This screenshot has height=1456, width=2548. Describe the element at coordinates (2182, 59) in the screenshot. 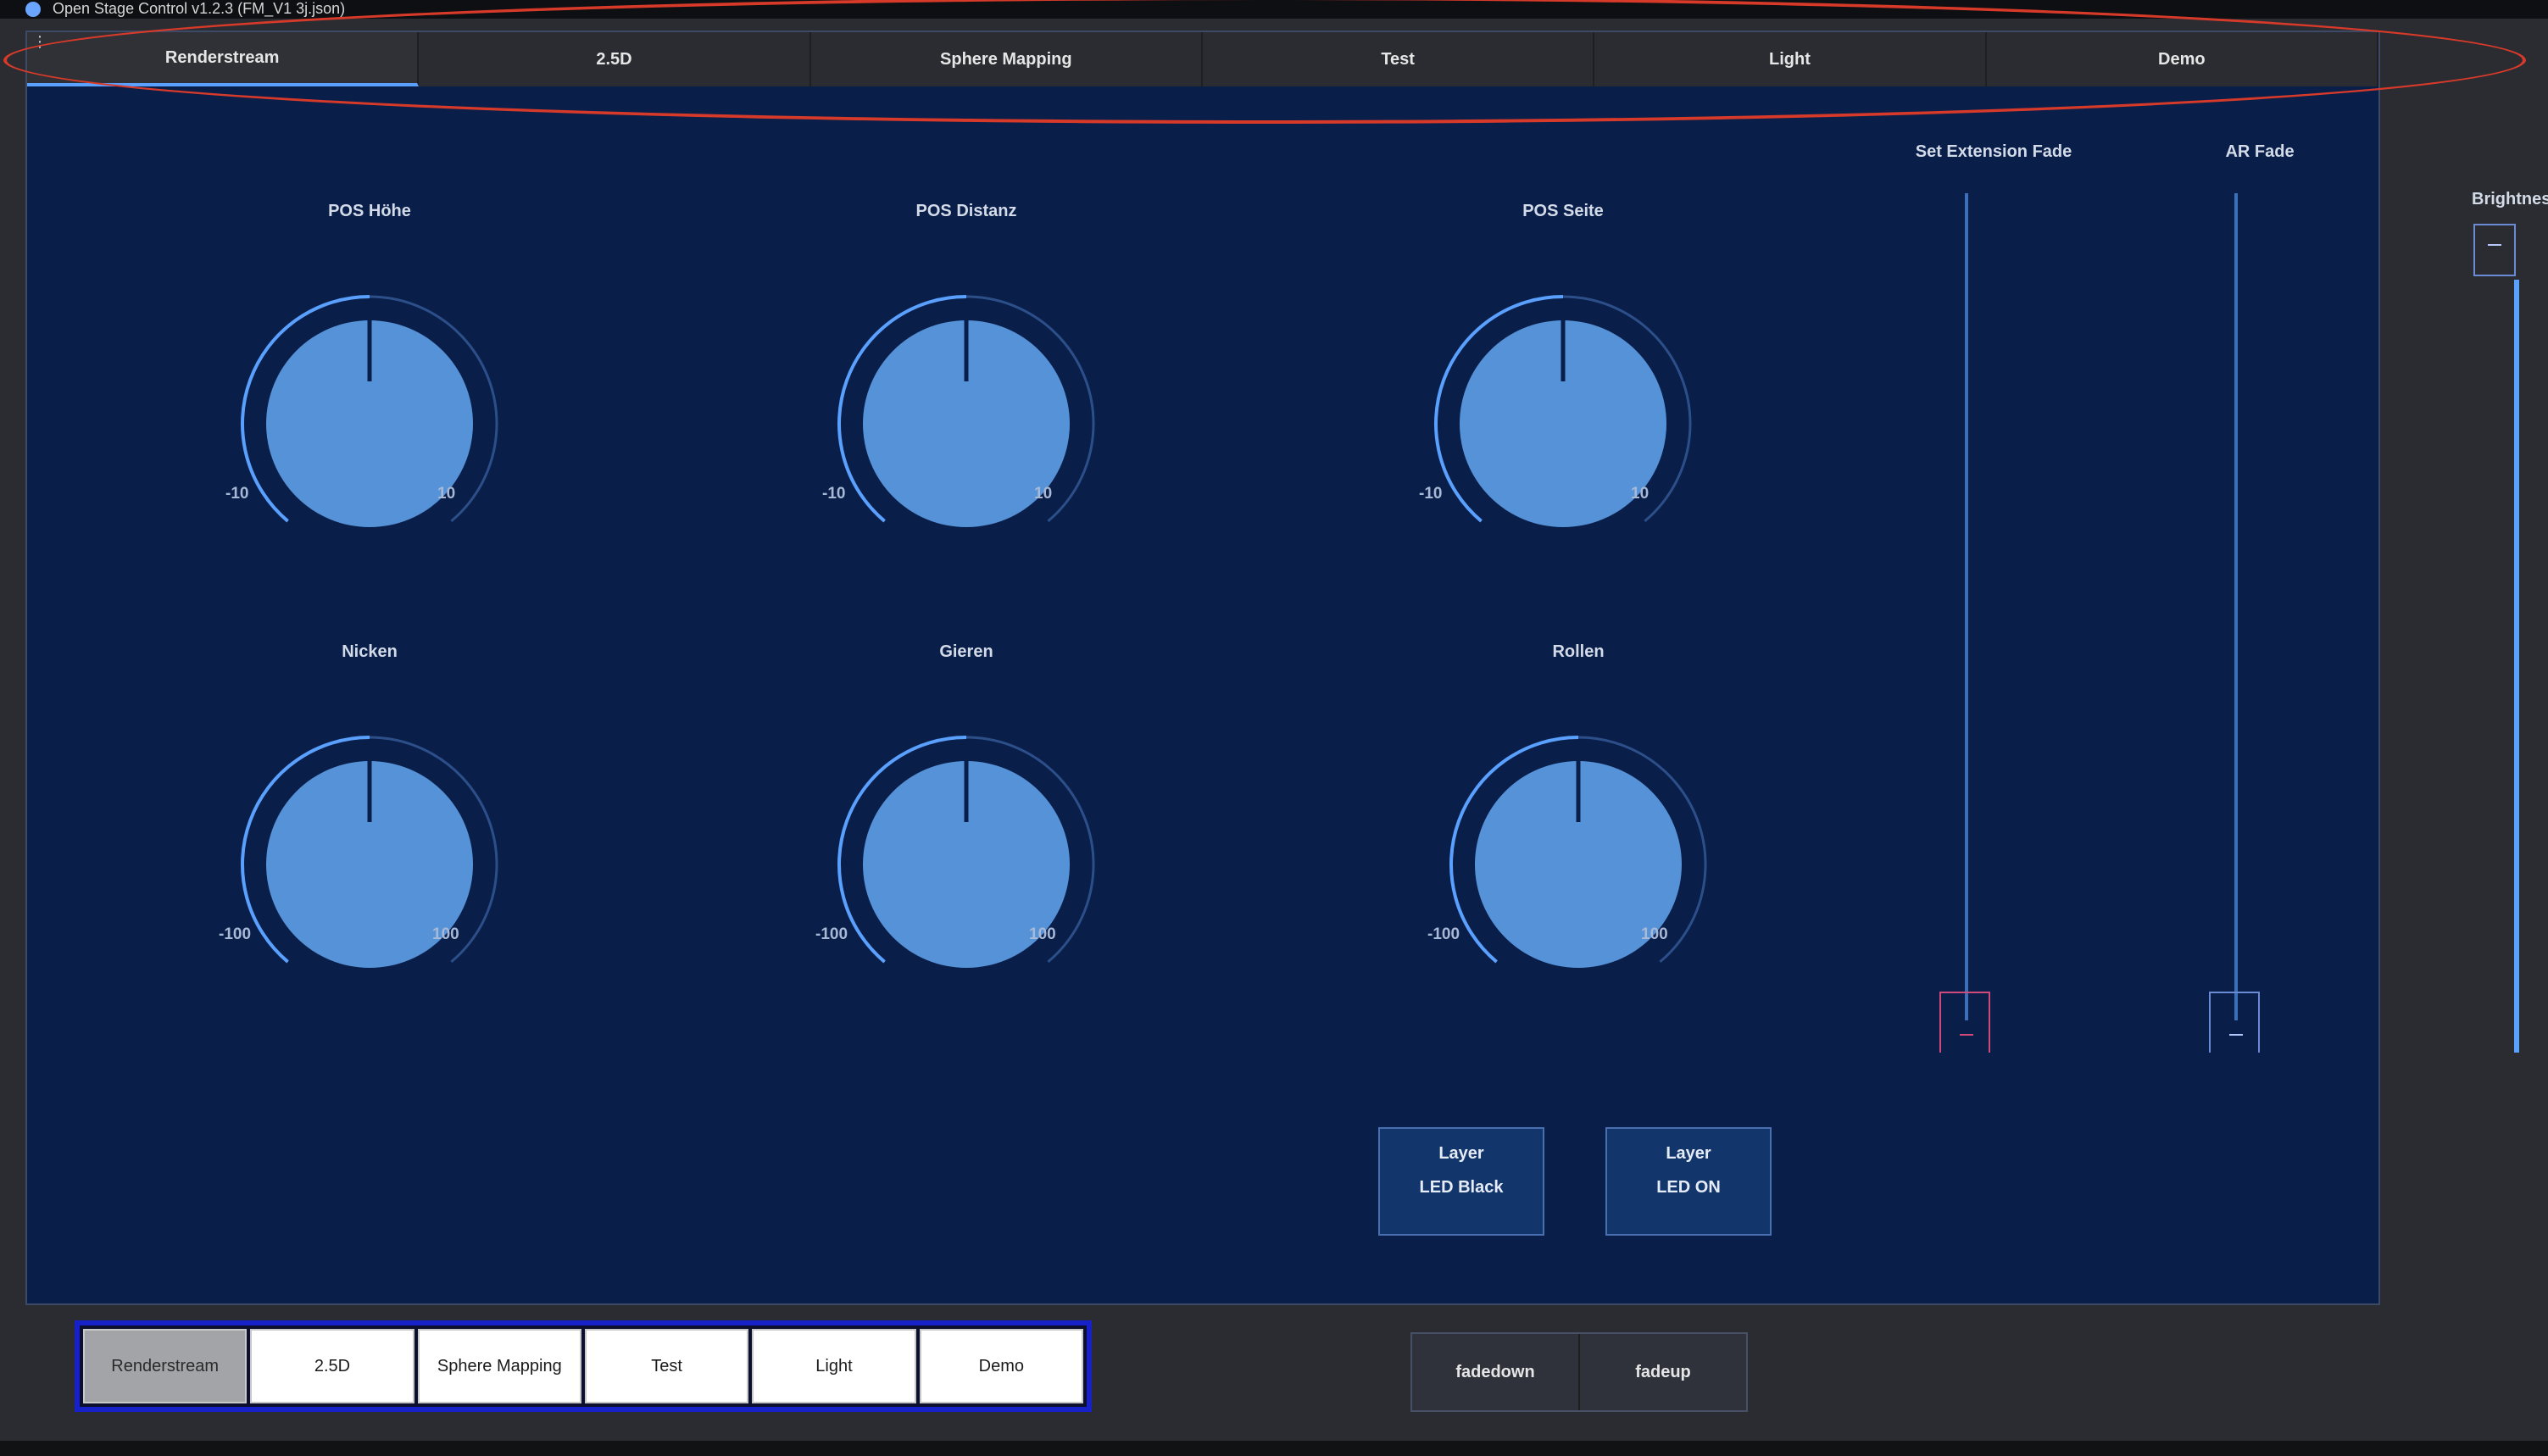

I see `tab-demo: Demo` at that location.